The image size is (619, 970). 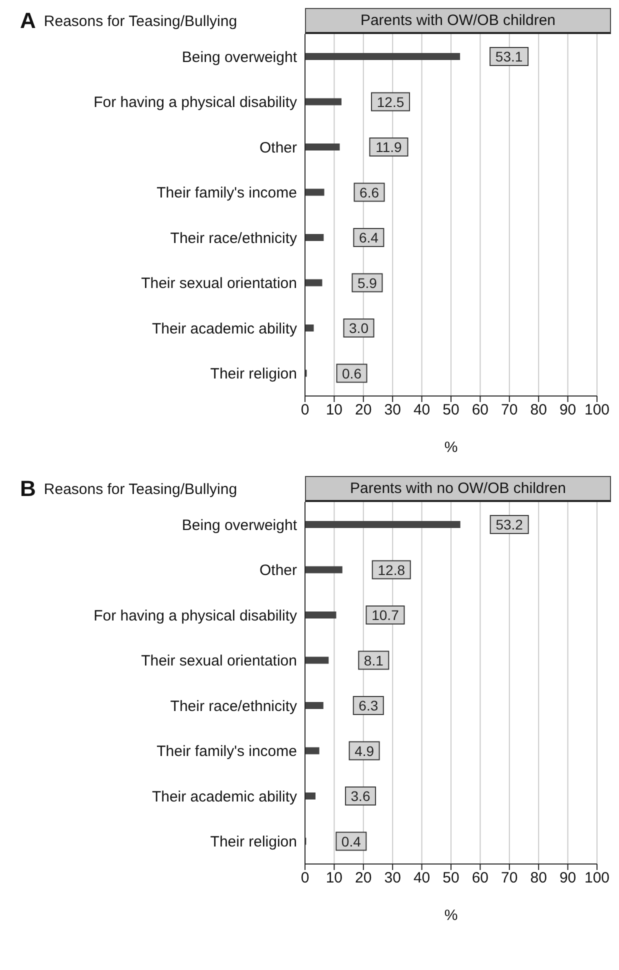 What do you see at coordinates (368, 238) in the screenshot?
I see `data-label: 6.4` at bounding box center [368, 238].